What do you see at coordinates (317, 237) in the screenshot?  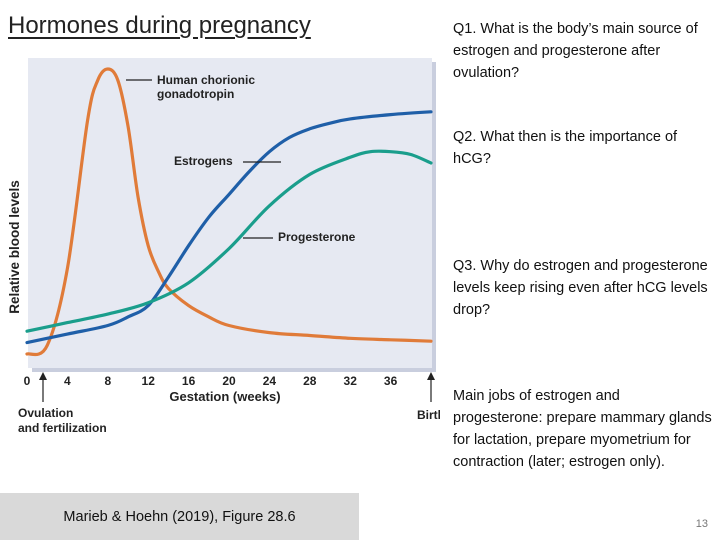 I see `series-label-progesterone: Progesterone` at bounding box center [317, 237].